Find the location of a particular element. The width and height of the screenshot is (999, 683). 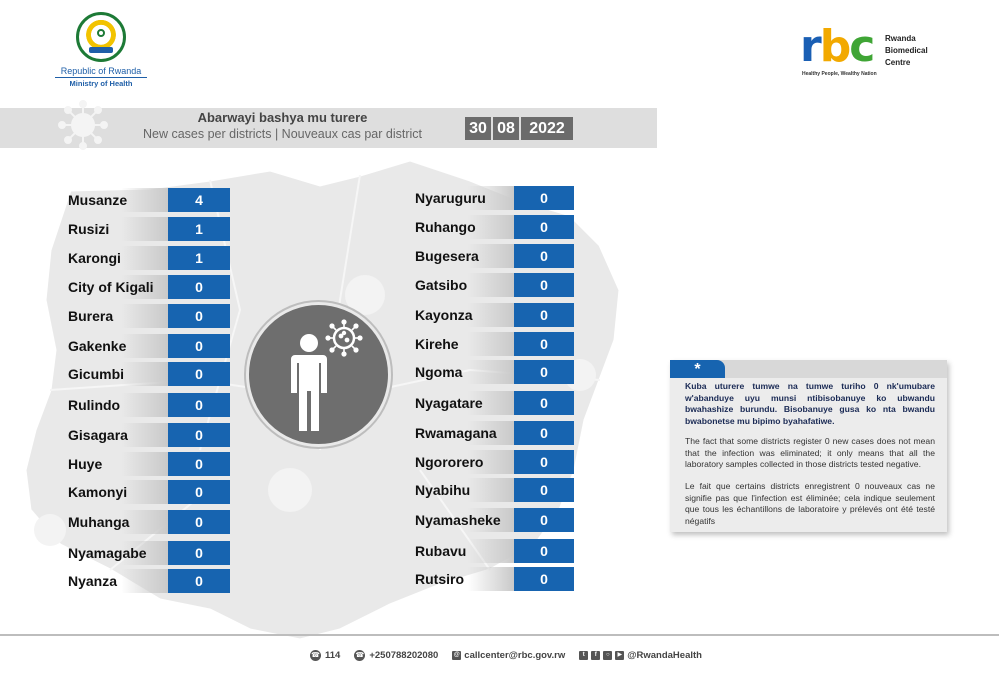

whatsapp-icon: ☎ is located at coordinates (360, 655).